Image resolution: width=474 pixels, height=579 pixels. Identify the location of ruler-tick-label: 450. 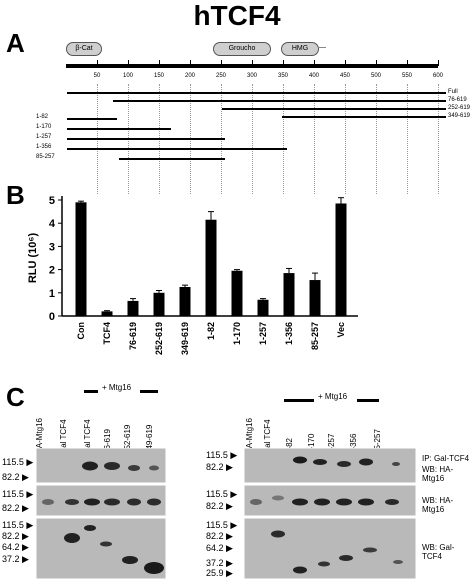
(344, 76).